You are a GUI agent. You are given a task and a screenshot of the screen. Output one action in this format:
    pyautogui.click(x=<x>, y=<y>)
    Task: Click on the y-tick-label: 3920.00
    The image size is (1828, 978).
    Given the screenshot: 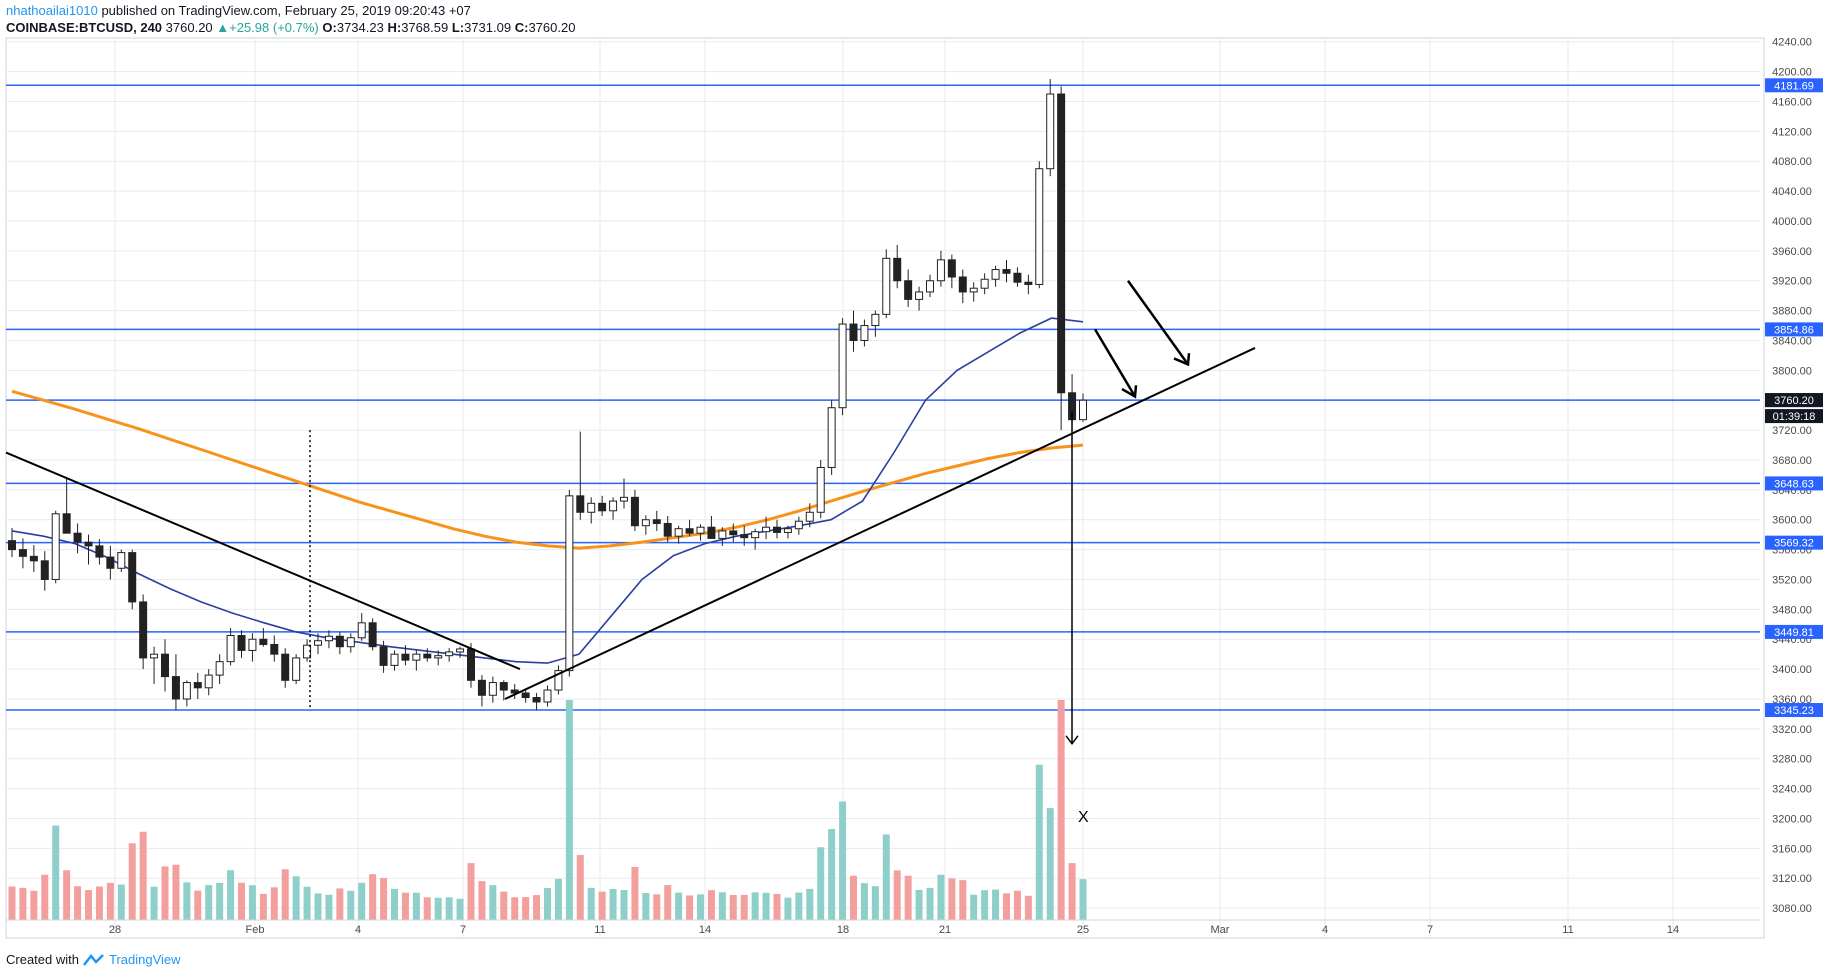 What is the action you would take?
    pyautogui.click(x=1792, y=282)
    